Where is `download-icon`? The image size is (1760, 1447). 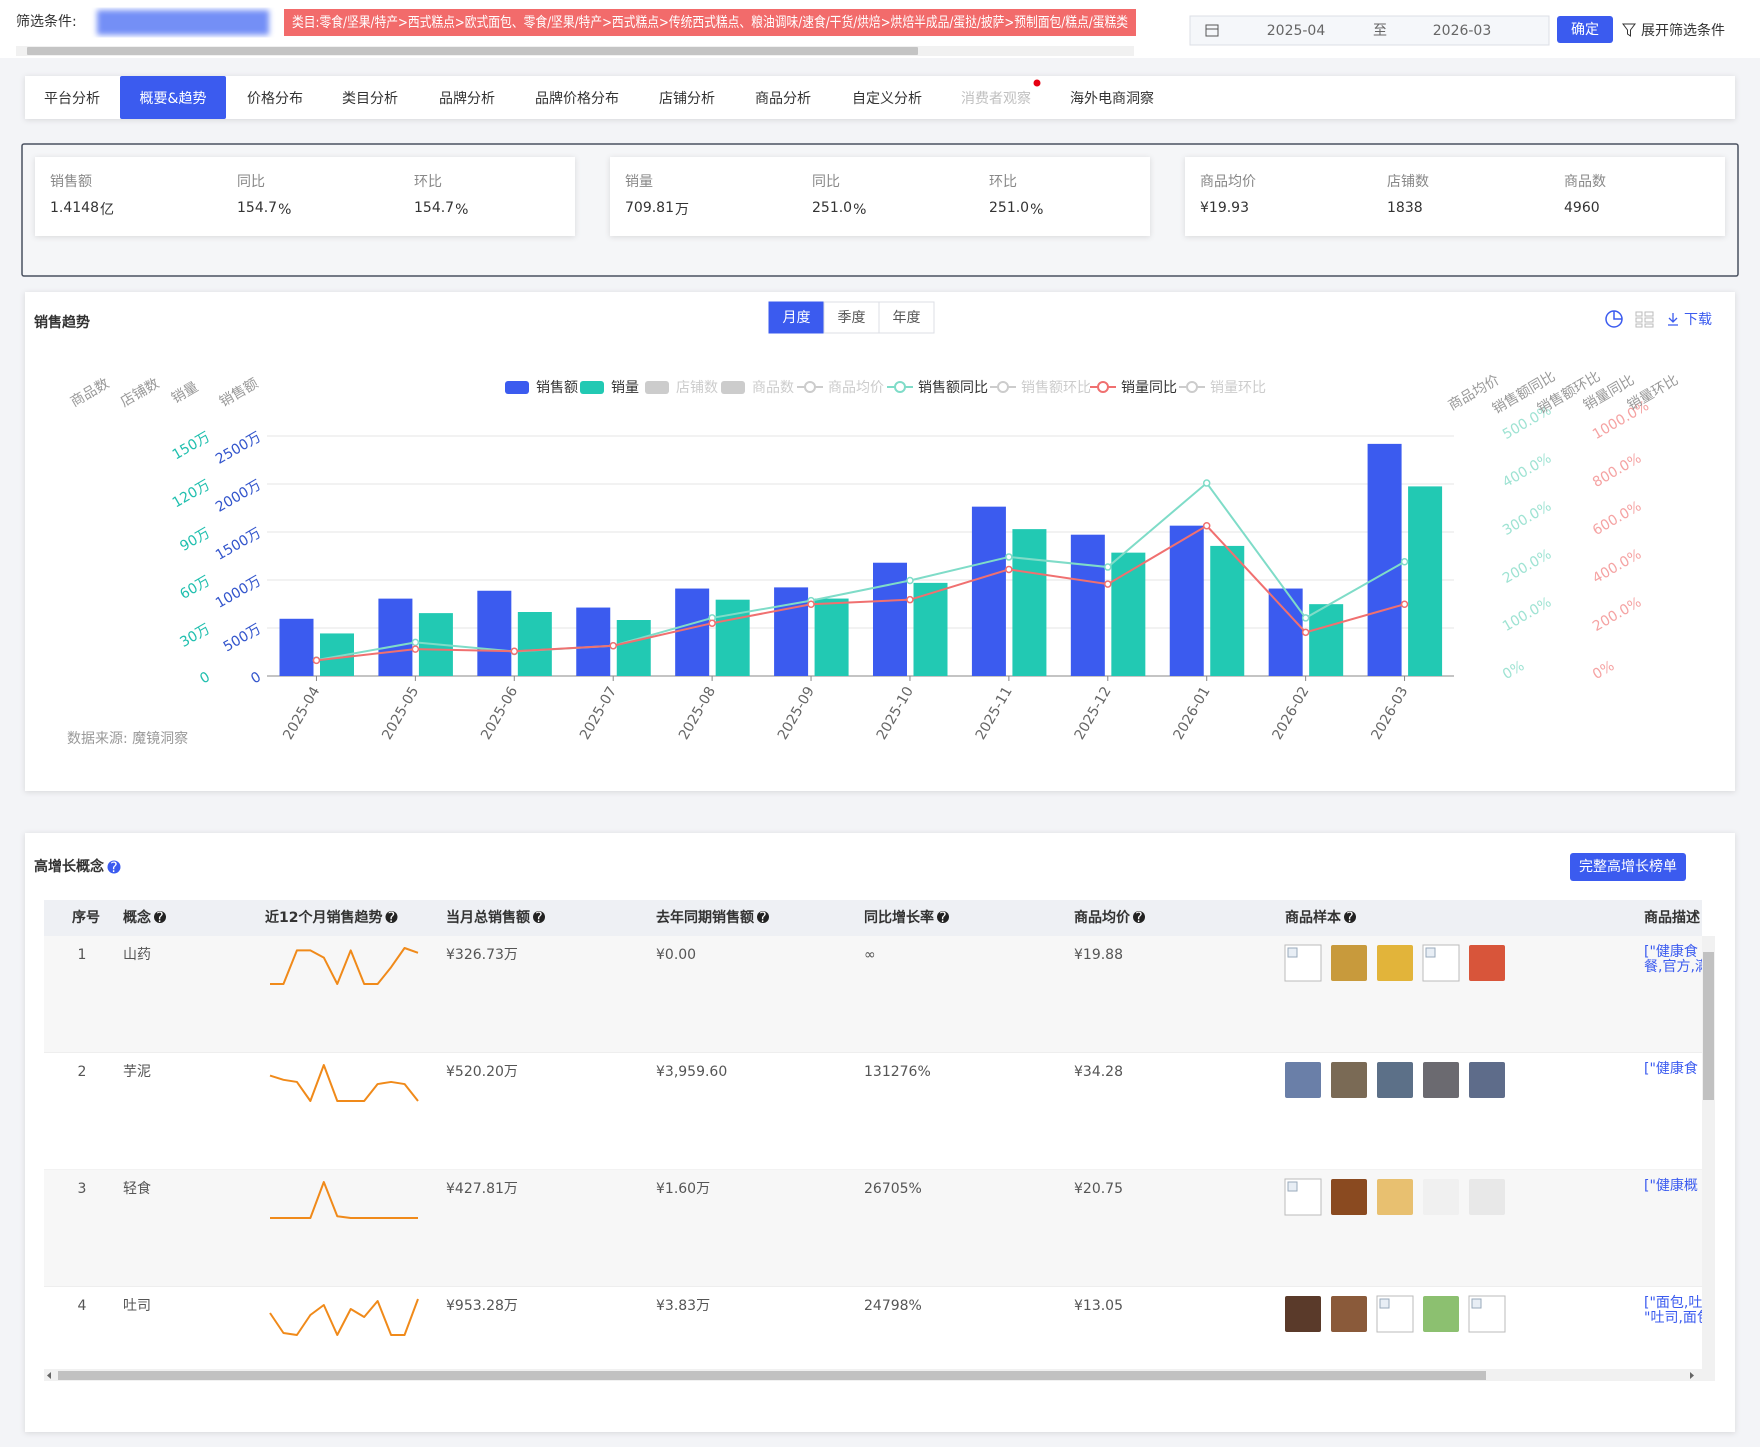 download-icon is located at coordinates (1673, 319).